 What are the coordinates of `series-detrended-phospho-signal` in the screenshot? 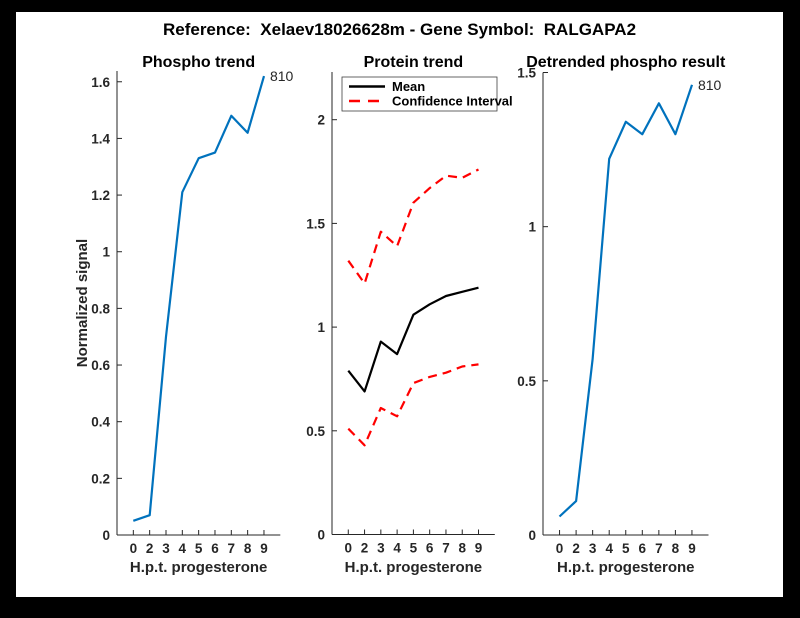 It's located at (626, 301).